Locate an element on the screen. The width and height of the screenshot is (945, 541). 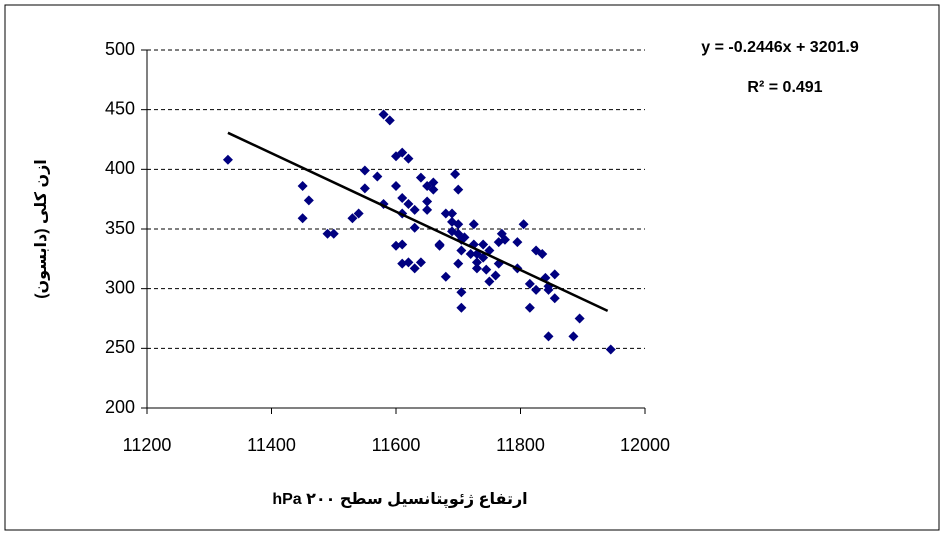
trend-r2: R² = 0.491 is located at coordinates (784, 87).